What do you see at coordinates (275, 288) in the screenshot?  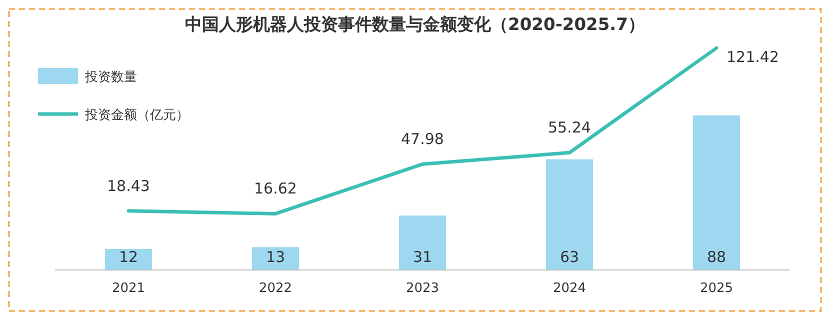 I see `x-tick-label: 2022` at bounding box center [275, 288].